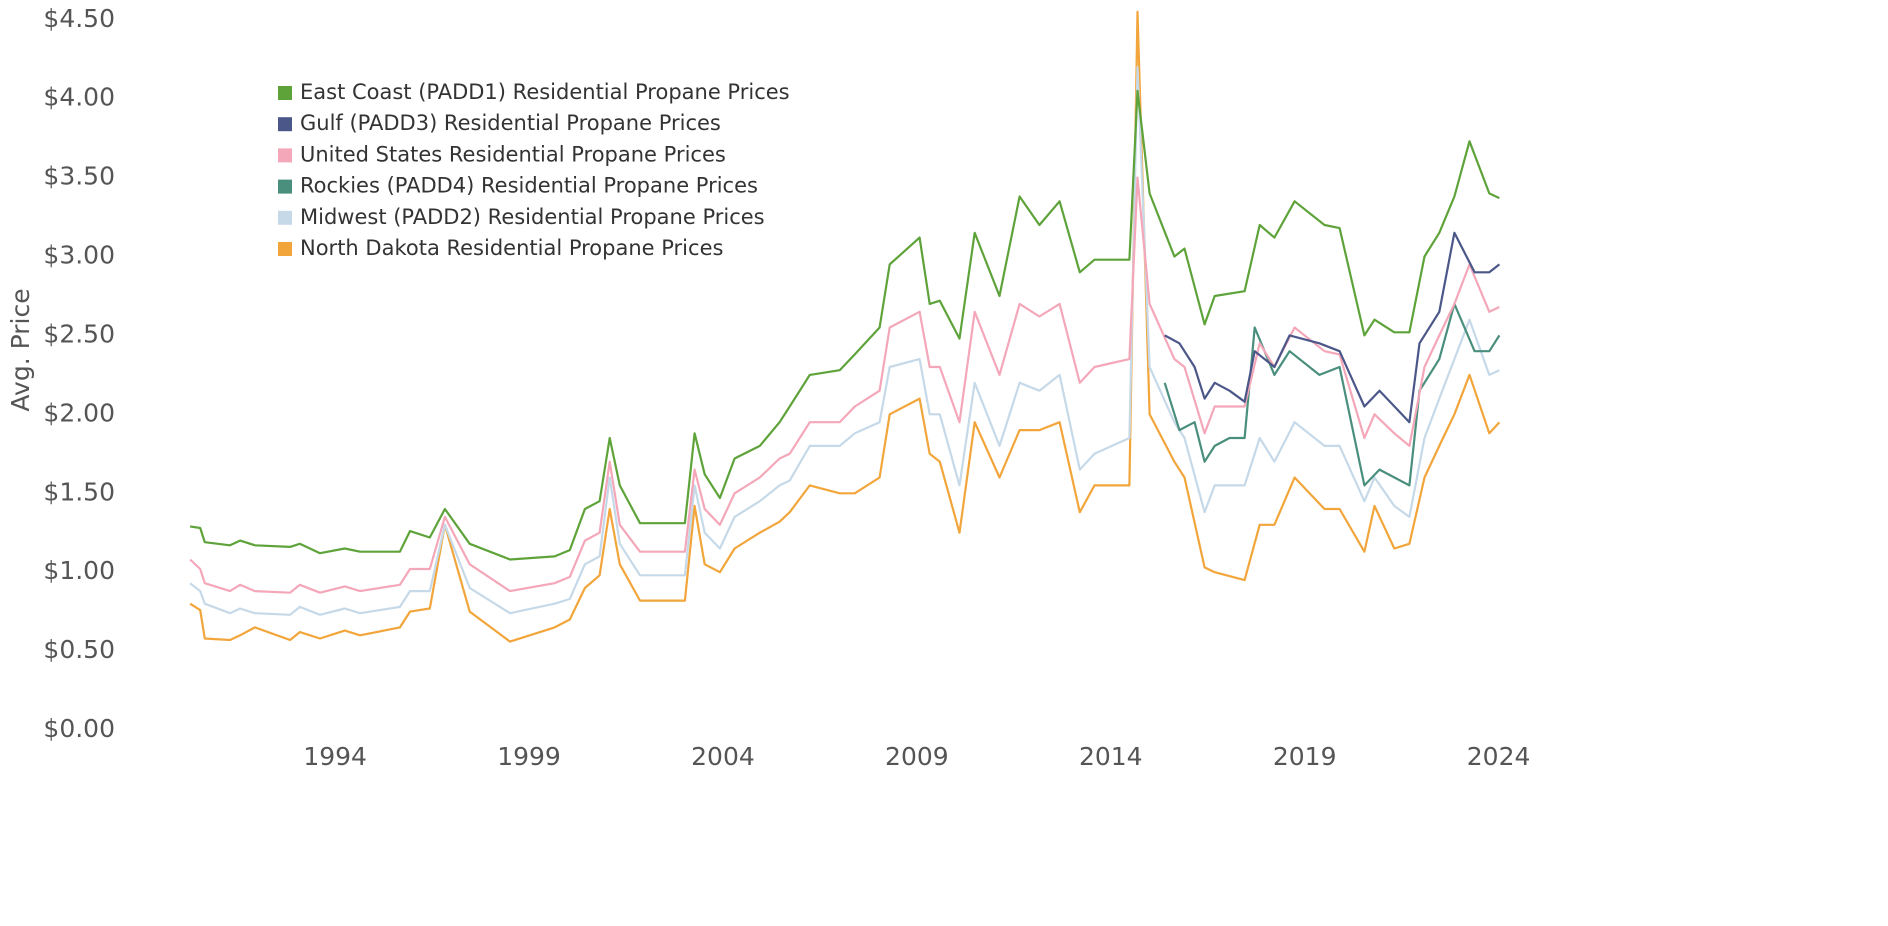  Describe the element at coordinates (1111, 756) in the screenshot. I see `x-tick-label: 2014` at that location.